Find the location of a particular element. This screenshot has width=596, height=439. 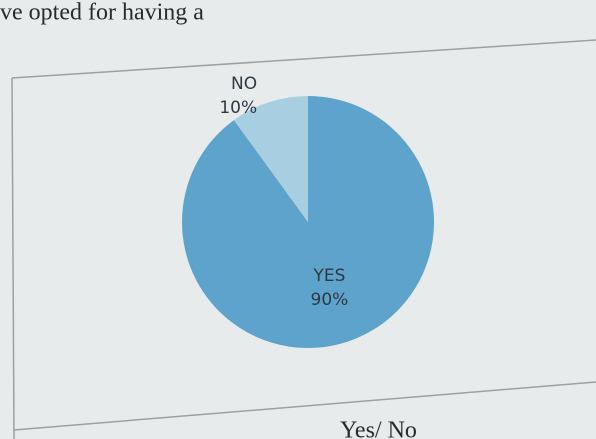

slice-category: YES is located at coordinates (328, 276).